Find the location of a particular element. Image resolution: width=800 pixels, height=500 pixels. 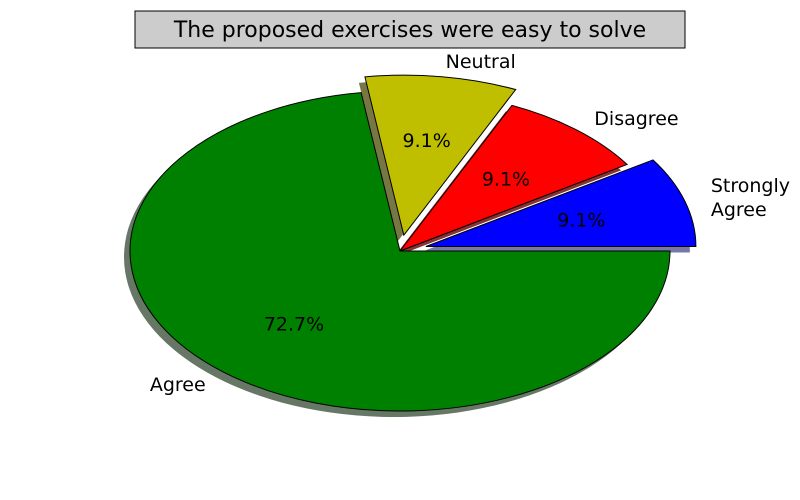

slice-neutral is located at coordinates (440, 155).